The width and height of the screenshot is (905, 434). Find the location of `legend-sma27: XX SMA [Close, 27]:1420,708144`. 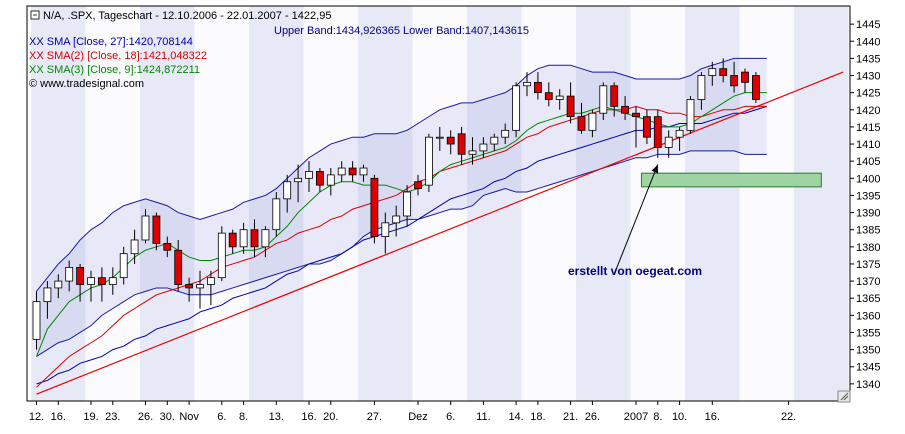

legend-sma27: XX SMA [Close, 27]:1420,708144 is located at coordinates (111, 42).